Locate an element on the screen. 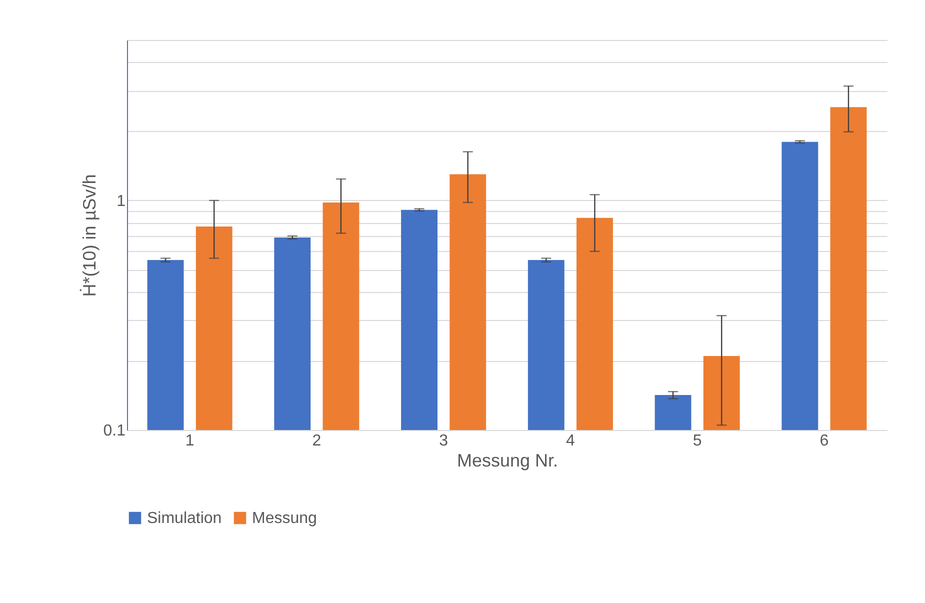  x-tick-label: 6 is located at coordinates (824, 441).